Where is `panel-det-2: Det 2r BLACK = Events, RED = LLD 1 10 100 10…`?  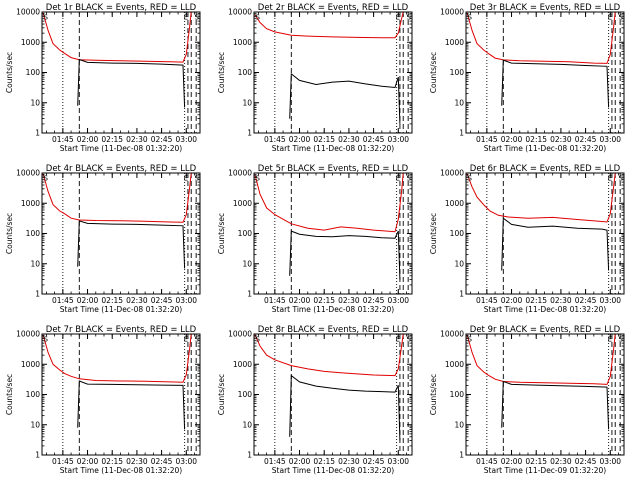
panel-det-2: Det 2r BLACK = Events, RED = LLD 1 10 100 10… is located at coordinates (315, 78).